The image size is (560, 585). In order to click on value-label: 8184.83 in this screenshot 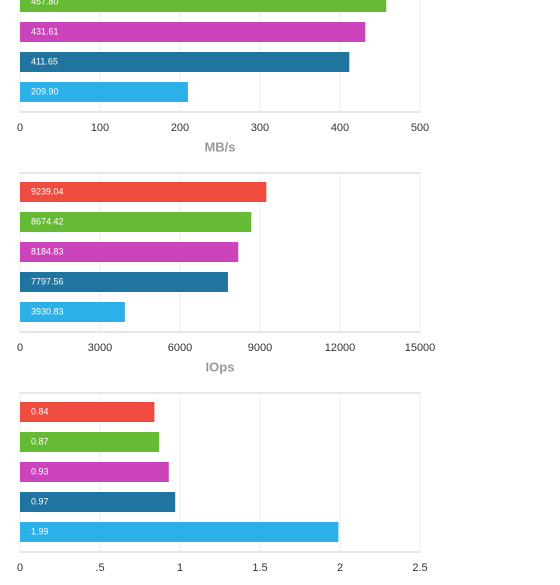, I will do `click(47, 251)`.